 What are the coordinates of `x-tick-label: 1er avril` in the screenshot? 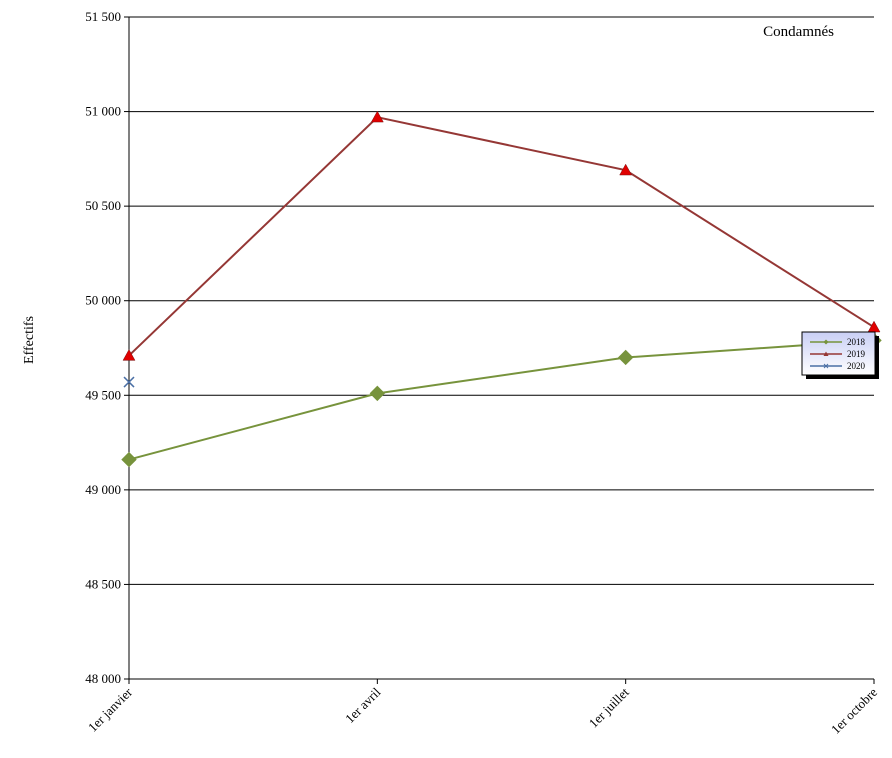 It's located at (363, 705).